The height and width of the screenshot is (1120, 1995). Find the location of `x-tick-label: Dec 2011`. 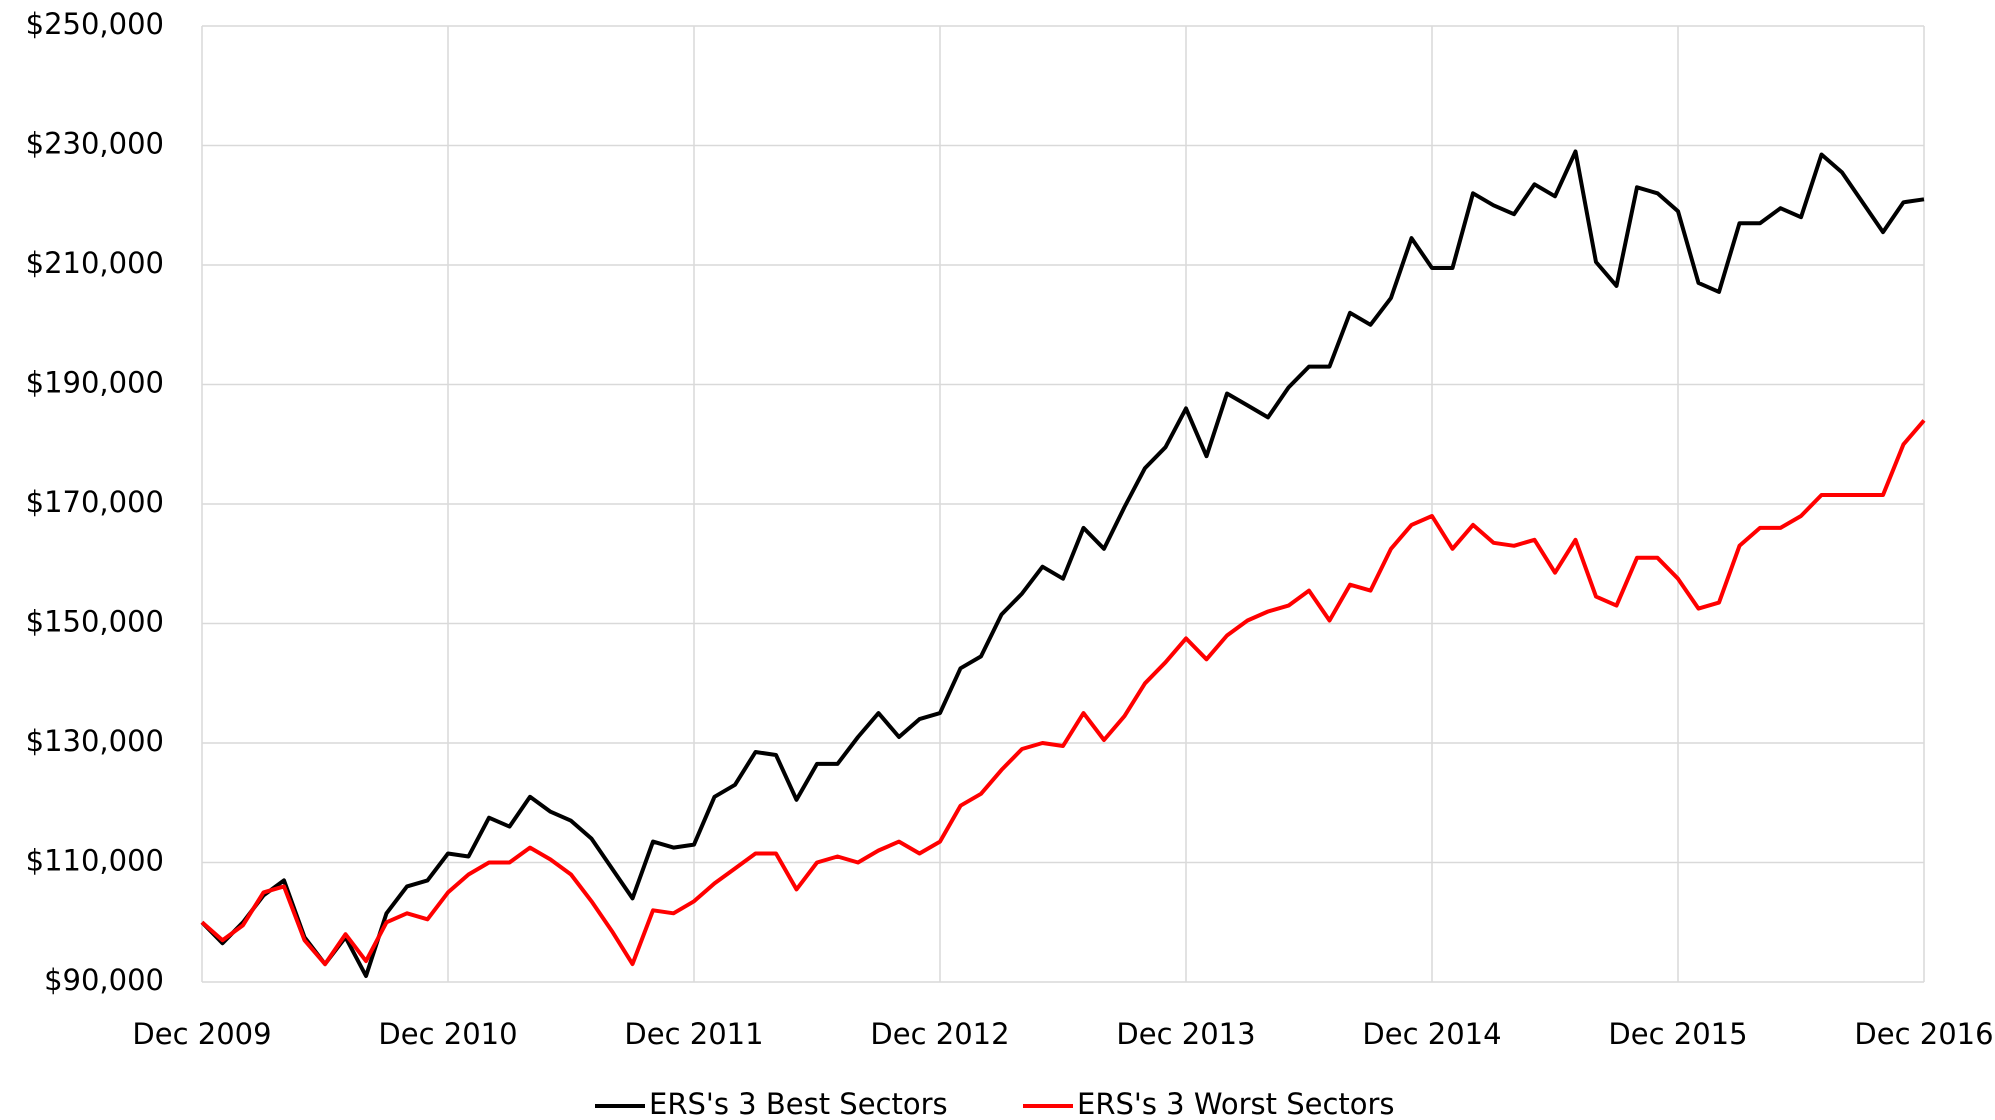

x-tick-label: Dec 2011 is located at coordinates (693, 1034).